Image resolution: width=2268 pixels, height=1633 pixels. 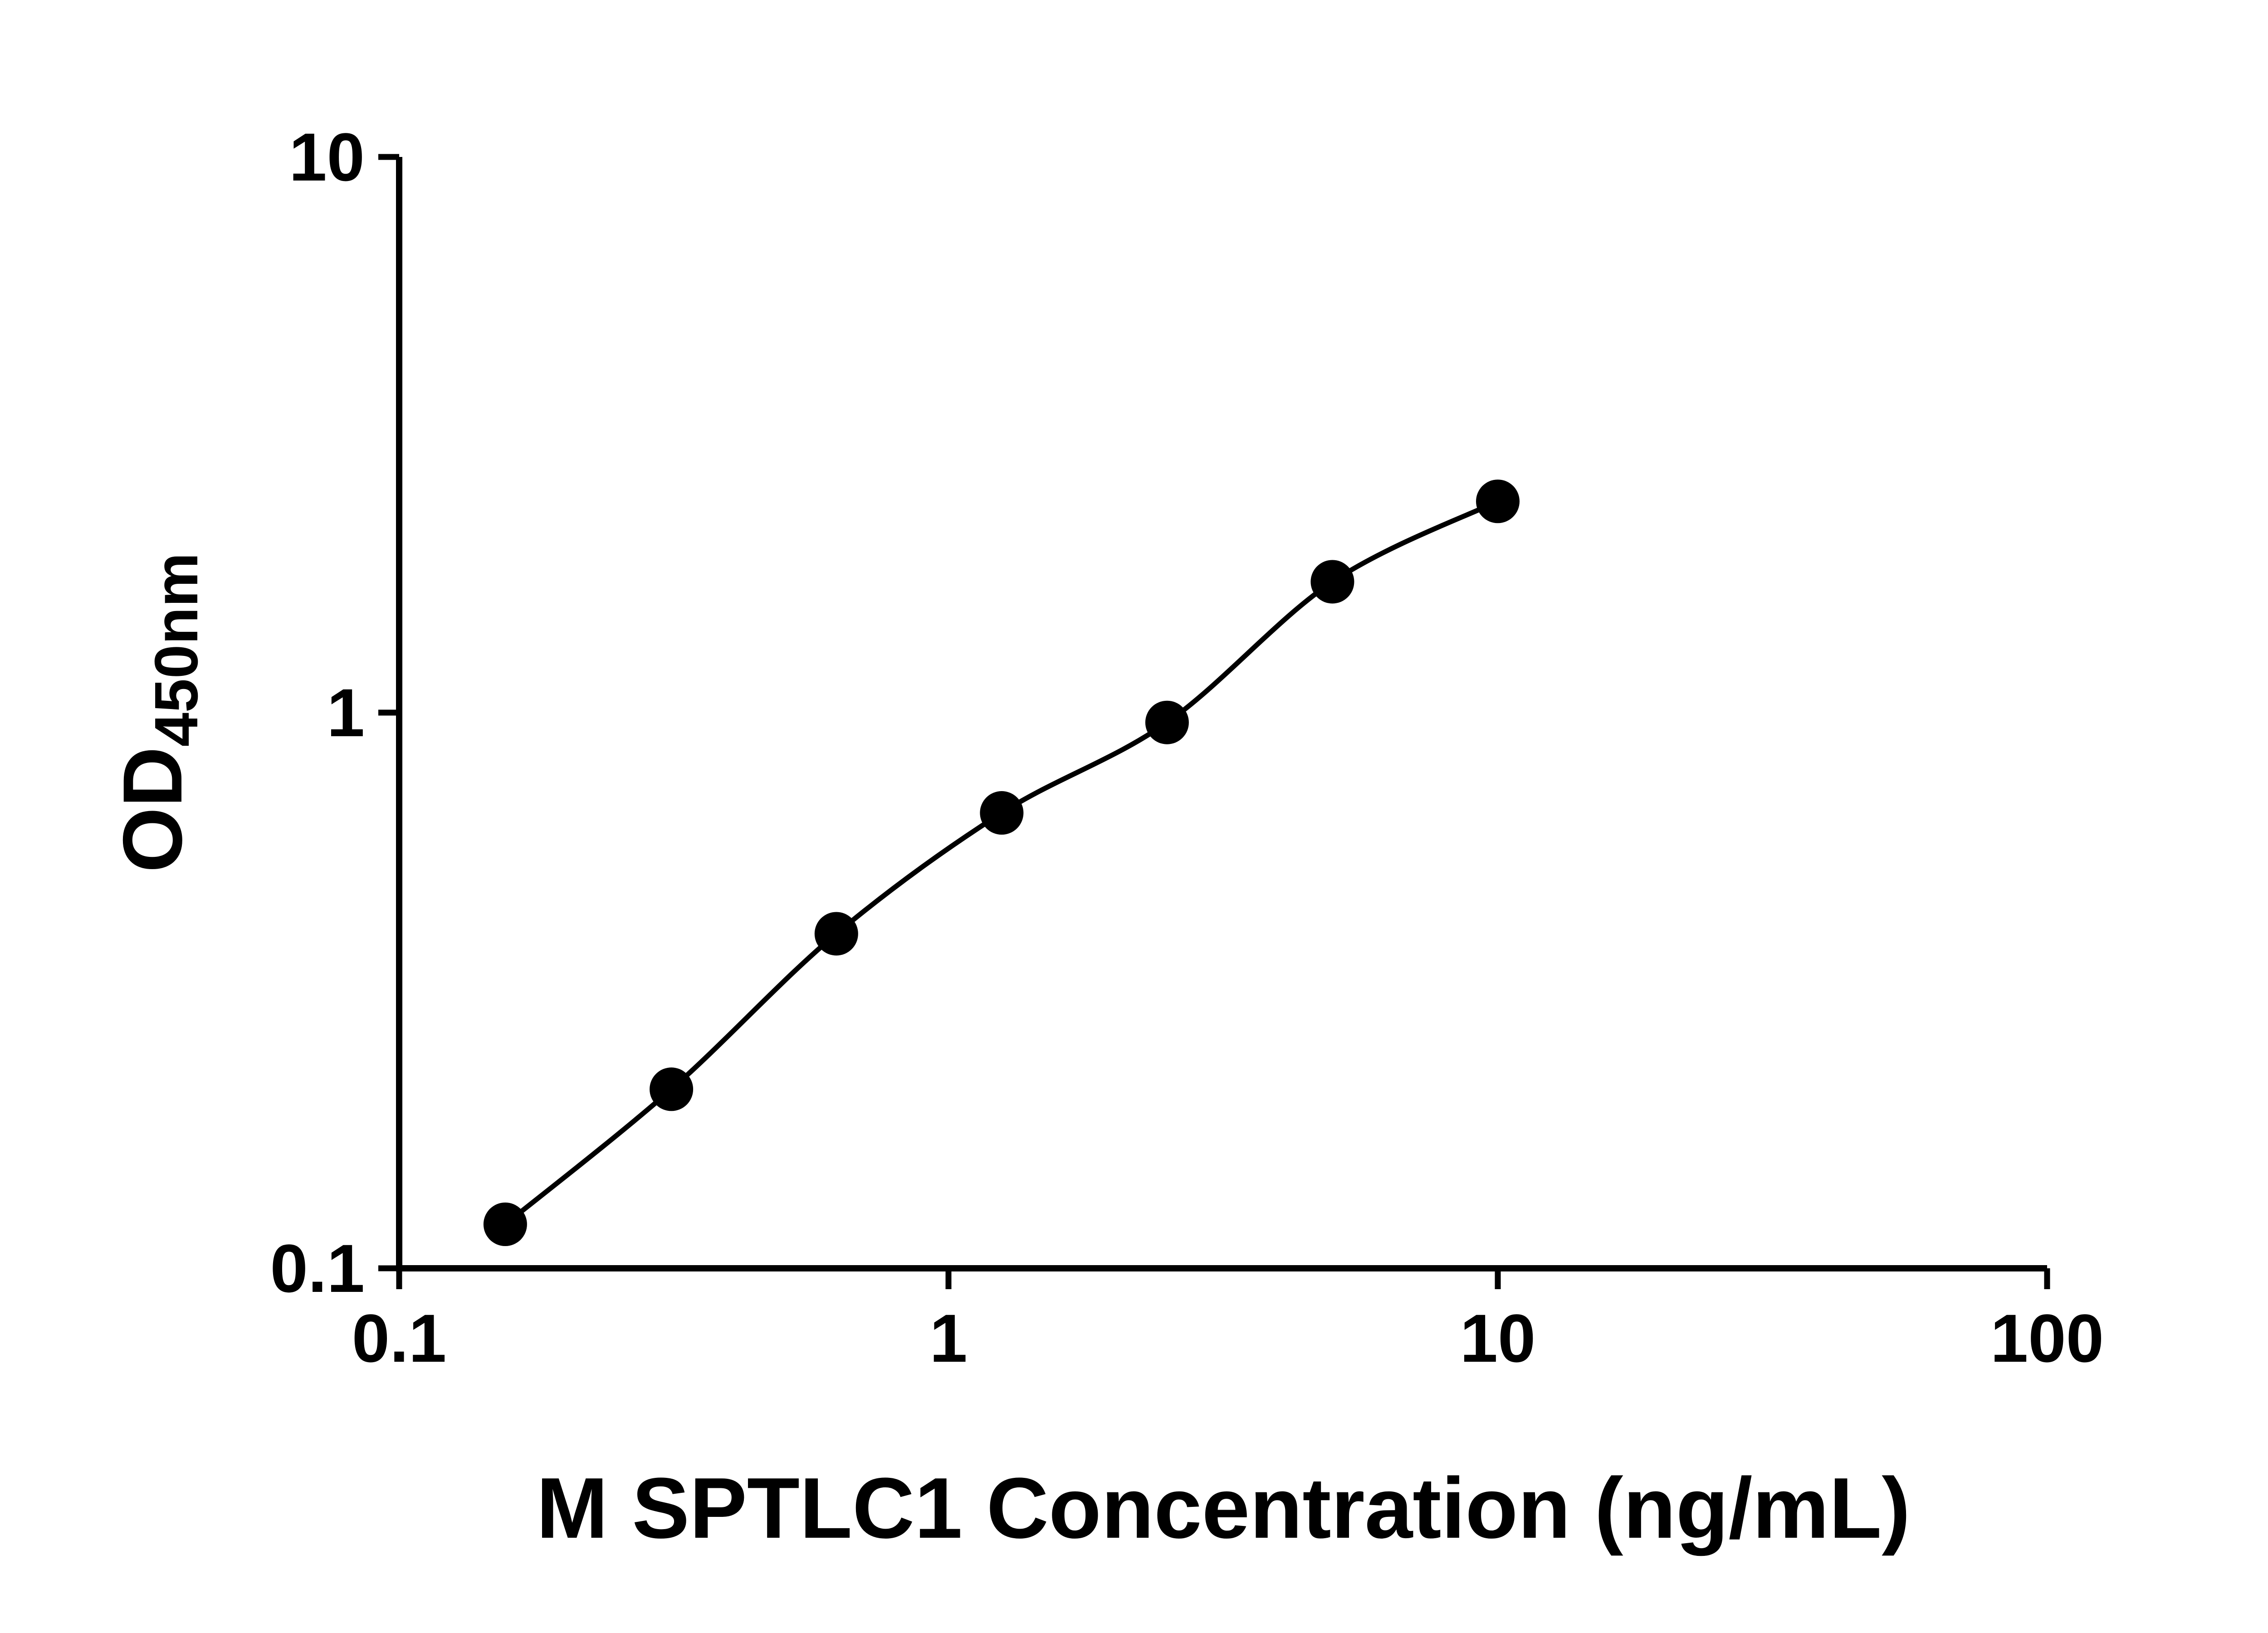 I want to click on x-tick-label: 10, so click(x=1498, y=1338).